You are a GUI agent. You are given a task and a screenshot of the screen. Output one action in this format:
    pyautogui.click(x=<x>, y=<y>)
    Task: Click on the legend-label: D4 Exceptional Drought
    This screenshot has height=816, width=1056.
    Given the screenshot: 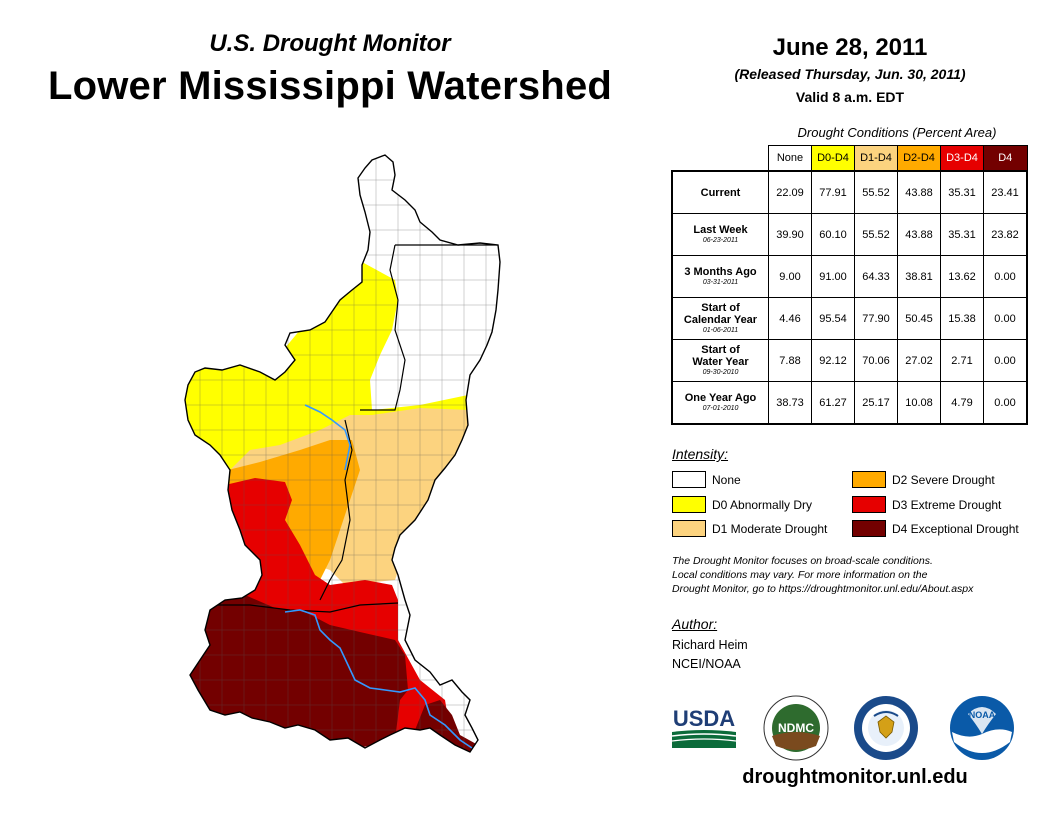 What is the action you would take?
    pyautogui.click(x=955, y=528)
    